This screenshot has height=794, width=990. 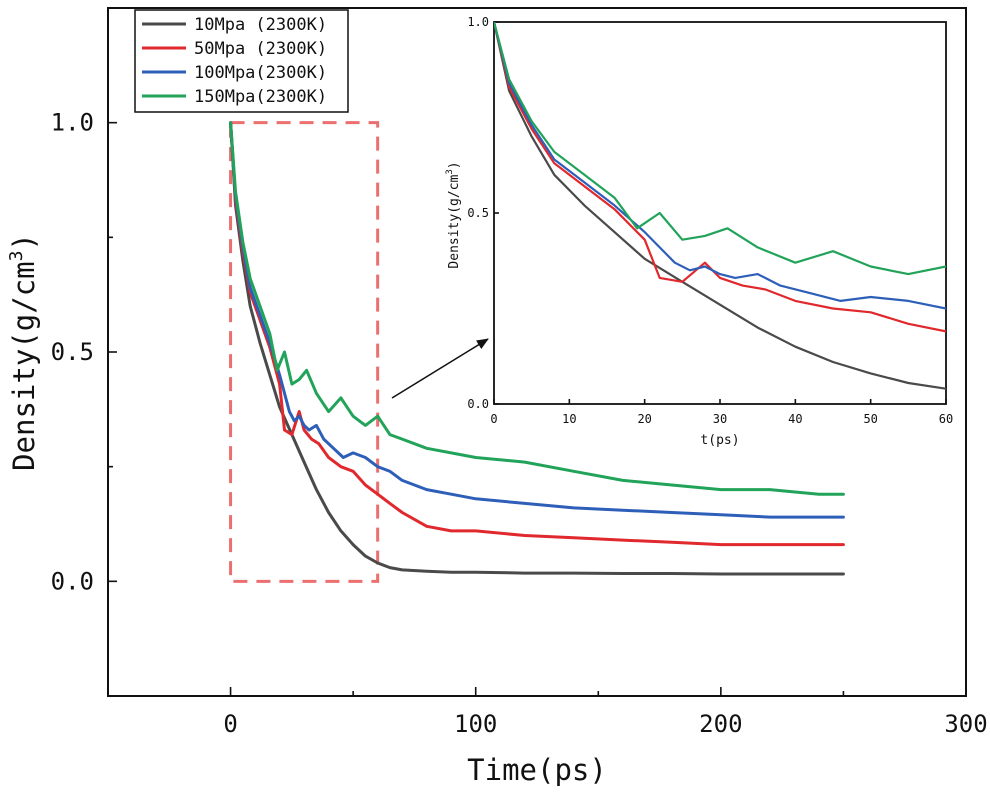 I want to click on inset-y-axis-title: Density(g/cm3), so click(x=453, y=214).